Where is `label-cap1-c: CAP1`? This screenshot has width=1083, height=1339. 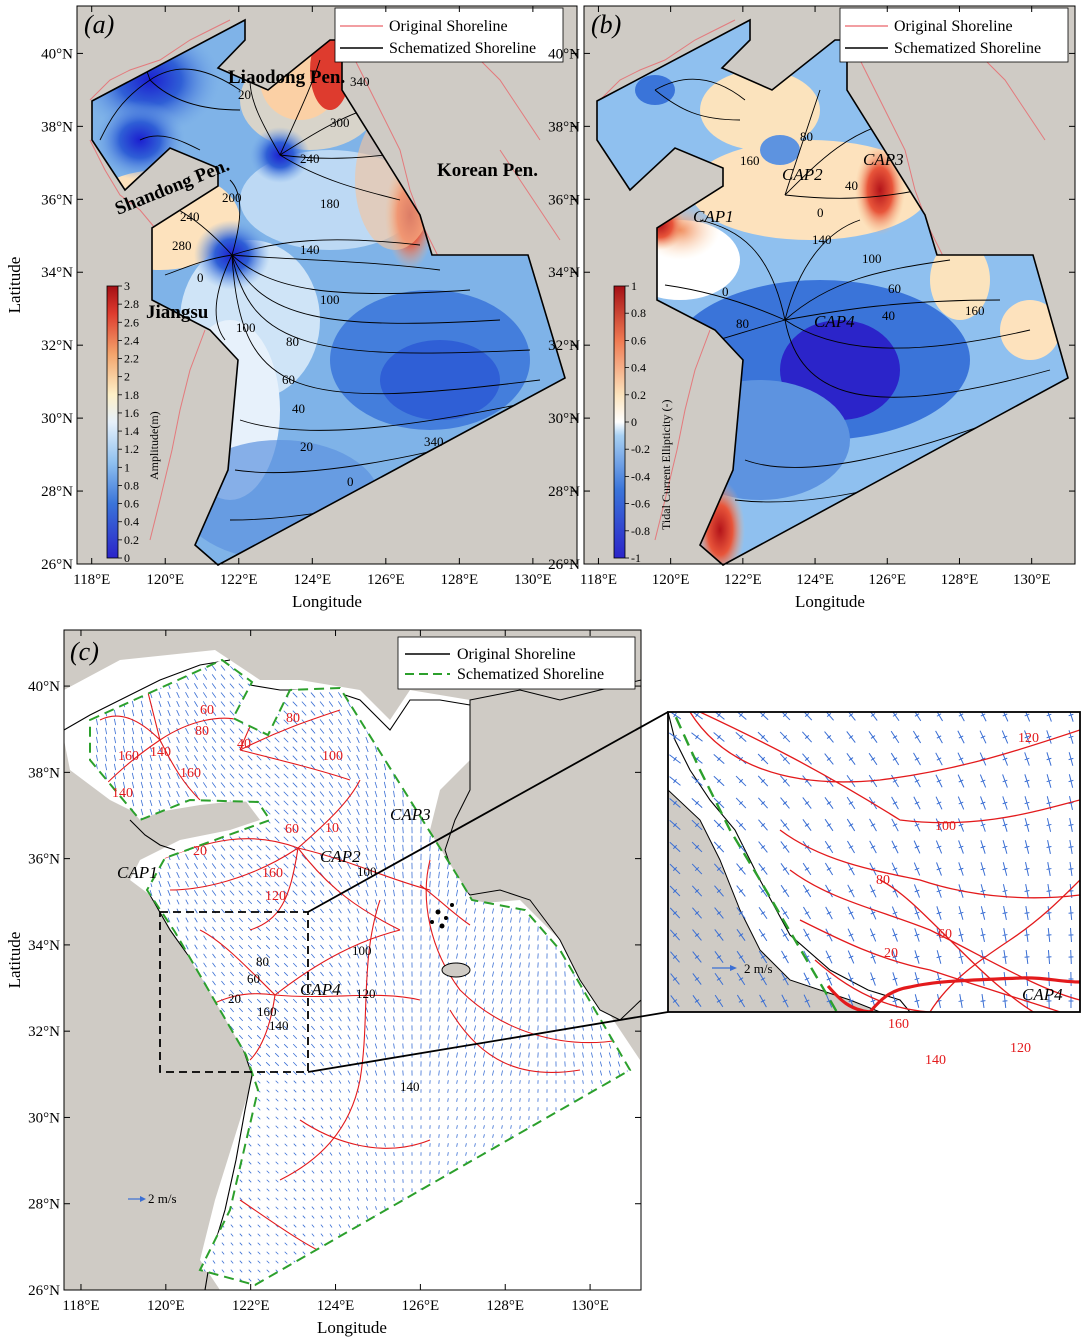 label-cap1-c: CAP1 is located at coordinates (137, 872).